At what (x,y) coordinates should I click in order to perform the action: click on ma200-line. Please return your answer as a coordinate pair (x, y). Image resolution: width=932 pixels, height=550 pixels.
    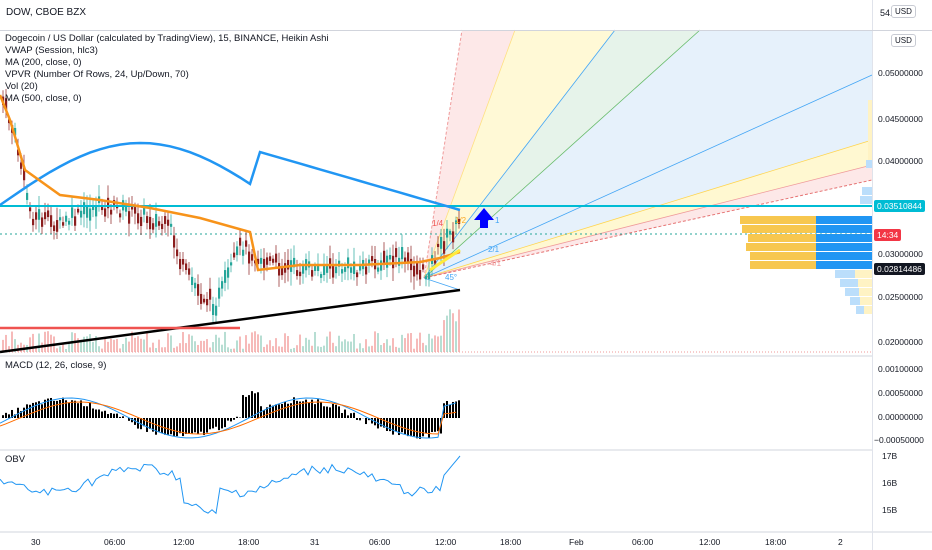
    Looking at the image, I should click on (230, 176).